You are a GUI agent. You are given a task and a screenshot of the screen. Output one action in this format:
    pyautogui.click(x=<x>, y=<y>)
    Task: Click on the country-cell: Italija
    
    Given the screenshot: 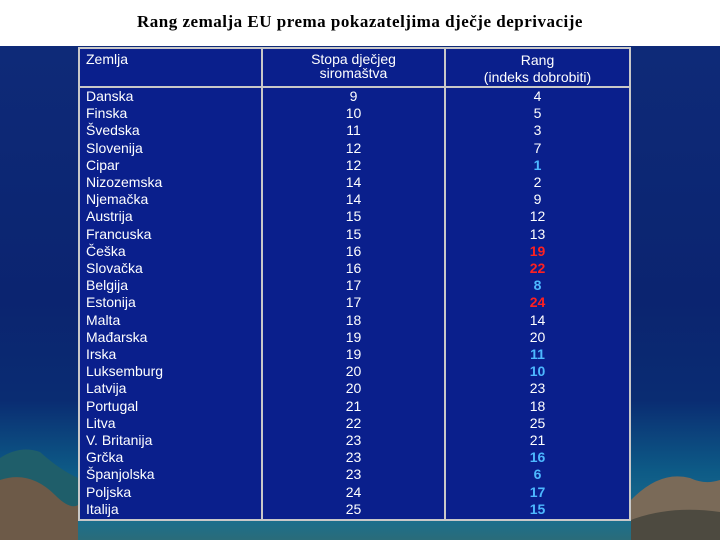 What is the action you would take?
    pyautogui.click(x=102, y=508)
    